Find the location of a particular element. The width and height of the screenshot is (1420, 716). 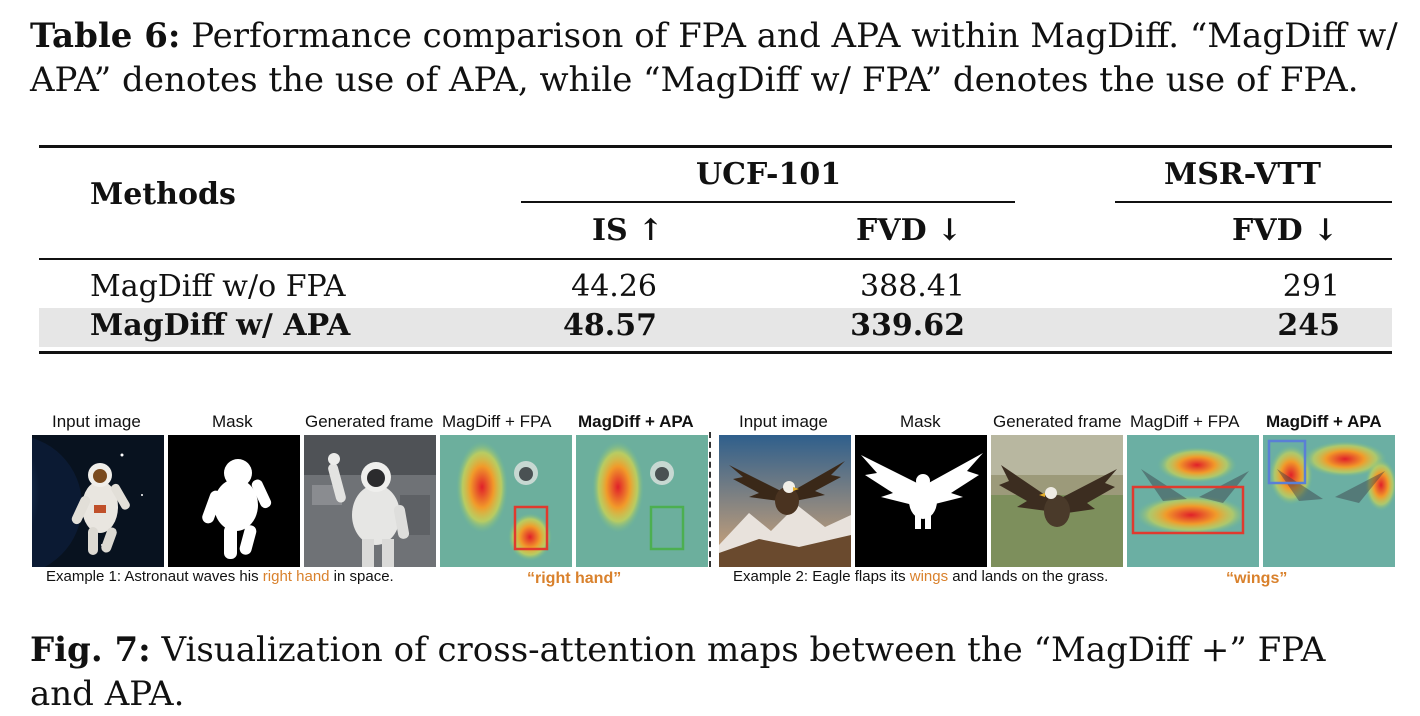

example2-suffix: and lands on the grass. is located at coordinates (1028, 576).